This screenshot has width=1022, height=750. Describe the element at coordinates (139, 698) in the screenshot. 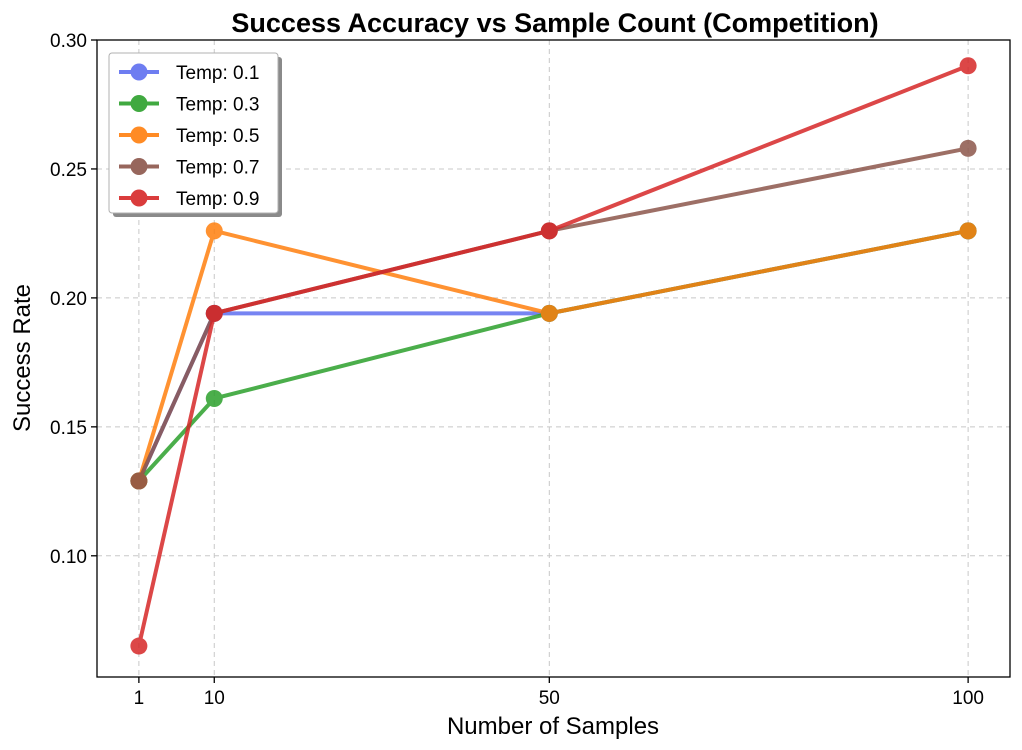

I see `x-tick-label: 1` at that location.